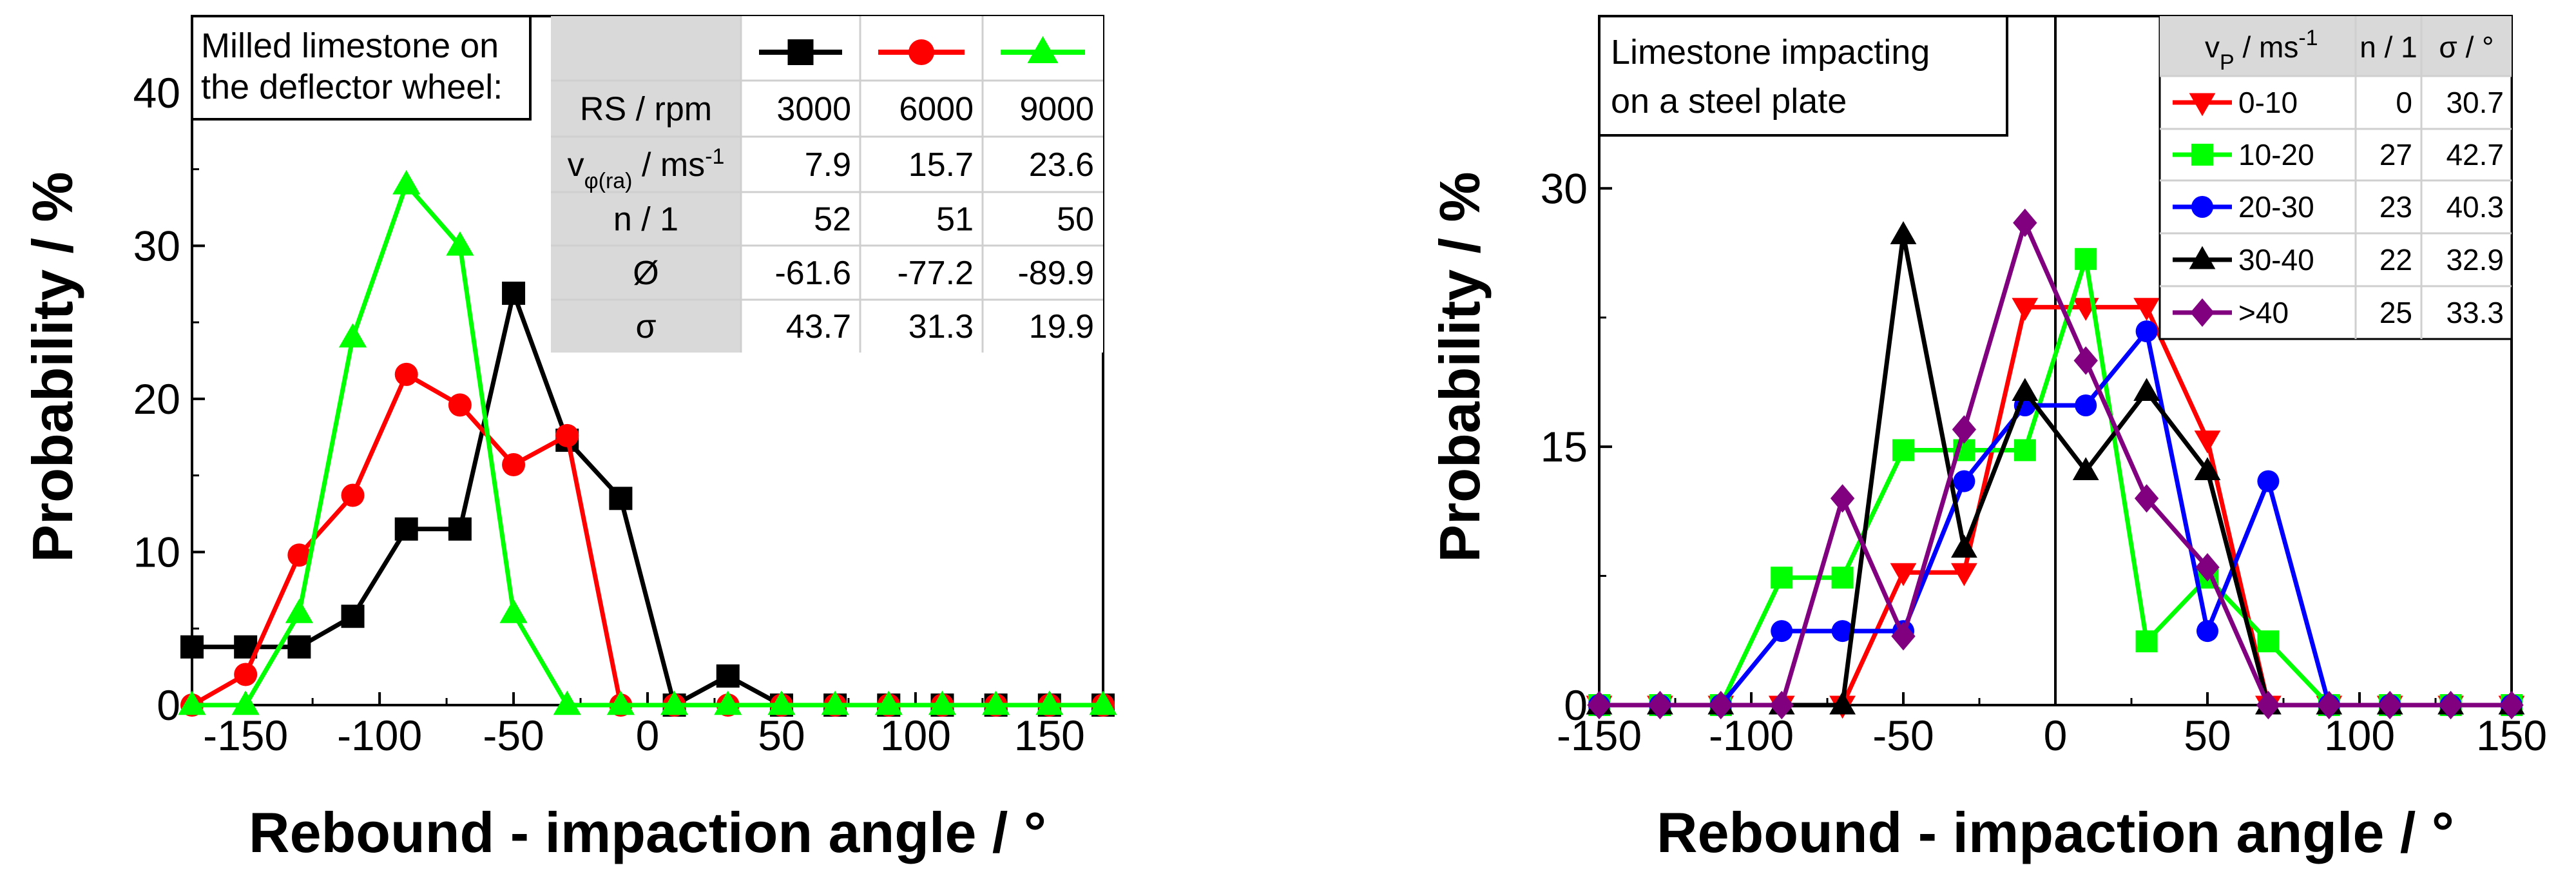 Image resolution: width=2576 pixels, height=892 pixels. Describe the element at coordinates (2202, 312) in the screenshot. I see `legend-marker->40` at that location.